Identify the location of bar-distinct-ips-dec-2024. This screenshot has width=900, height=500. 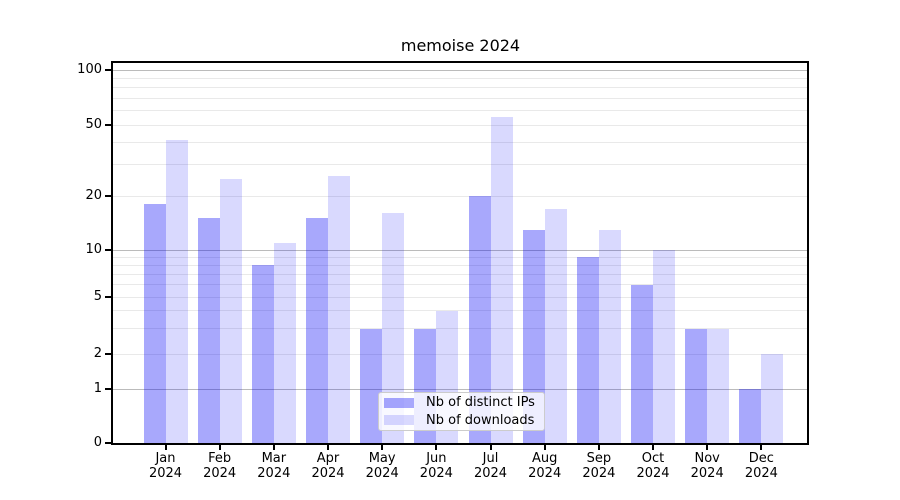
(750, 416).